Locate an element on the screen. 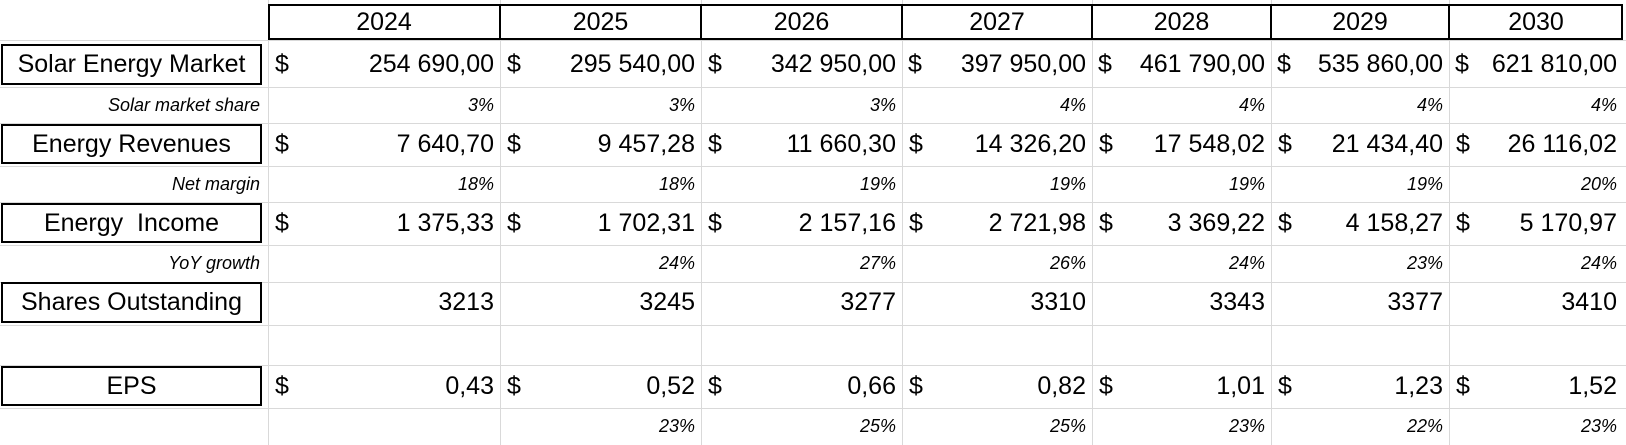  cell-income: 2 721,98 is located at coordinates (1037, 223).